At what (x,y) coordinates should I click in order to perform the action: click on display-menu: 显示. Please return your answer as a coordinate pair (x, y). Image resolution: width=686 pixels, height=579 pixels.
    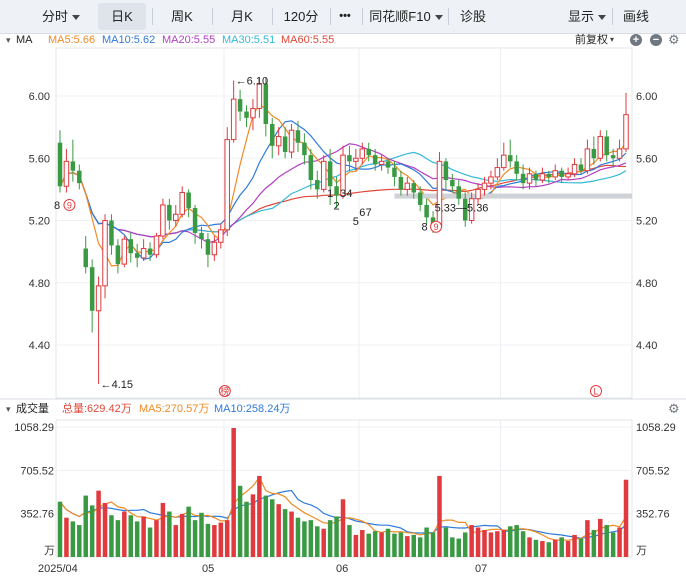
    Looking at the image, I should click on (587, 16).